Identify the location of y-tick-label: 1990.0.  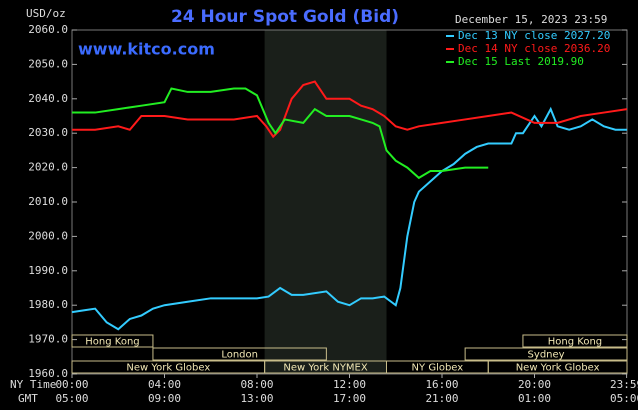
(48, 270).